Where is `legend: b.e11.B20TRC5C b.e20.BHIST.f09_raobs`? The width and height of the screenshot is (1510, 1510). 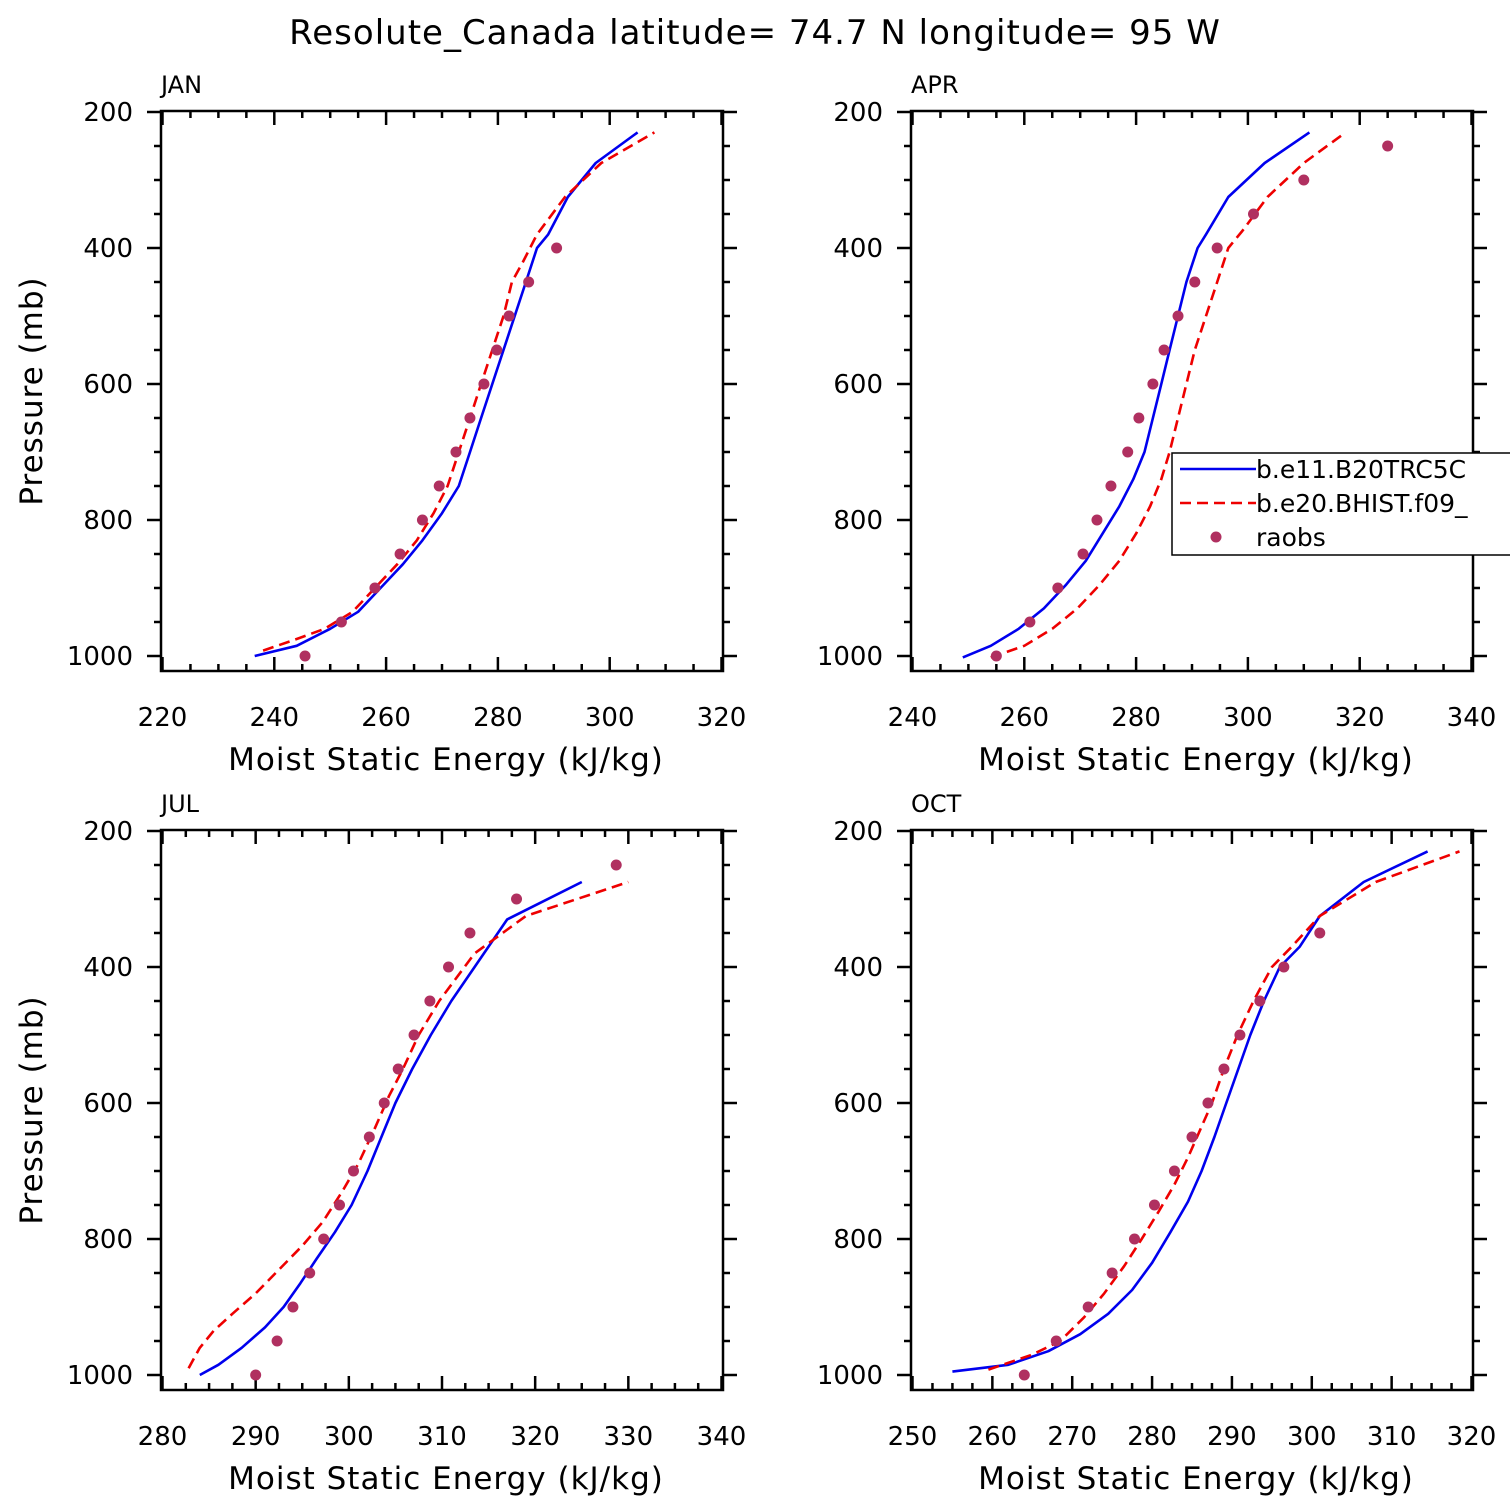 legend: b.e11.B20TRC5C b.e20.BHIST.f09_raobs is located at coordinates (1340, 504).